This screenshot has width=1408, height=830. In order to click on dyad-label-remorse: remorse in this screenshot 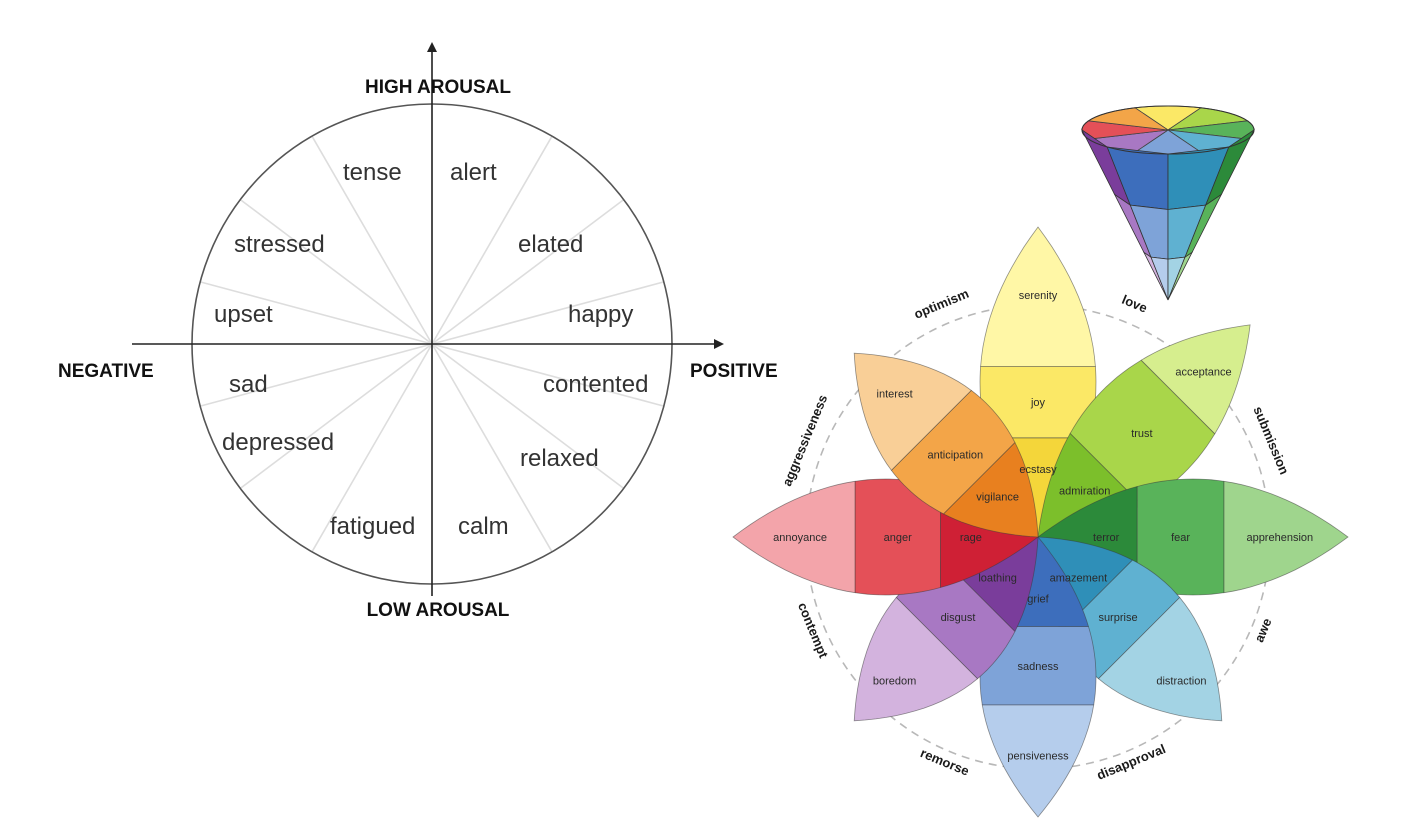, I will do `click(944, 761)`.